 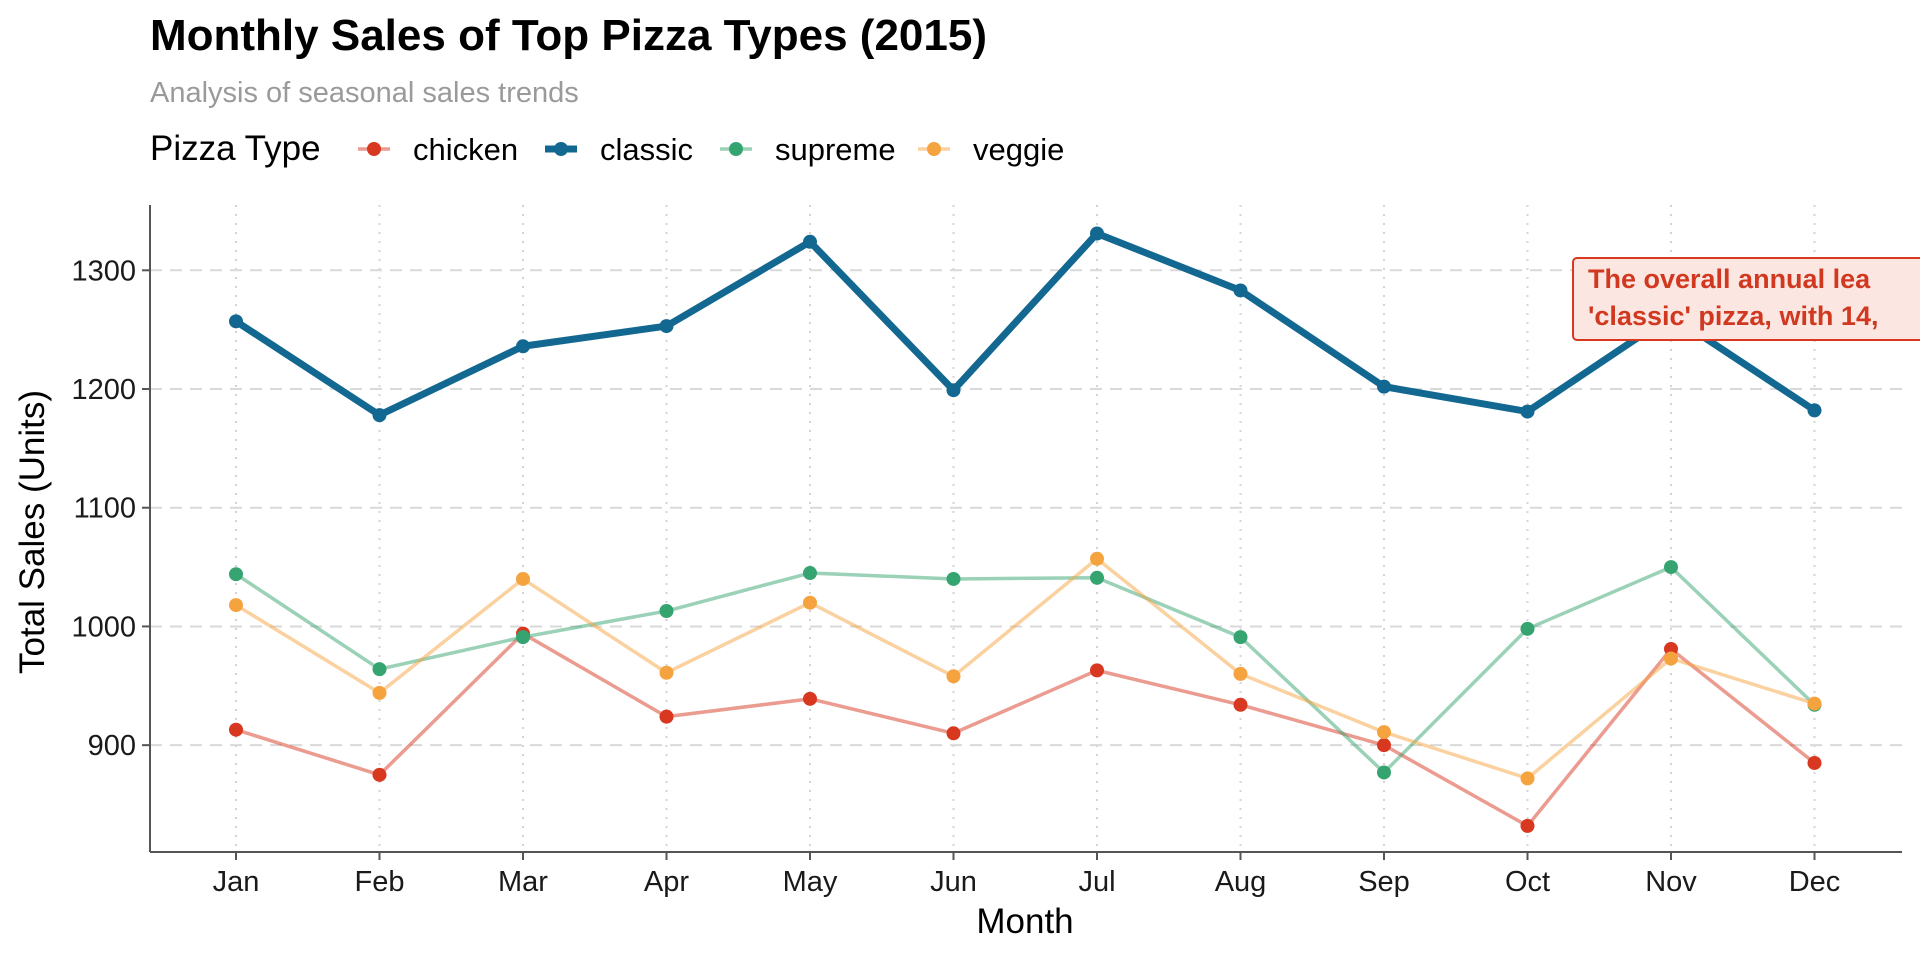 What do you see at coordinates (235, 148) in the screenshot?
I see `legend-title: Pizza Type` at bounding box center [235, 148].